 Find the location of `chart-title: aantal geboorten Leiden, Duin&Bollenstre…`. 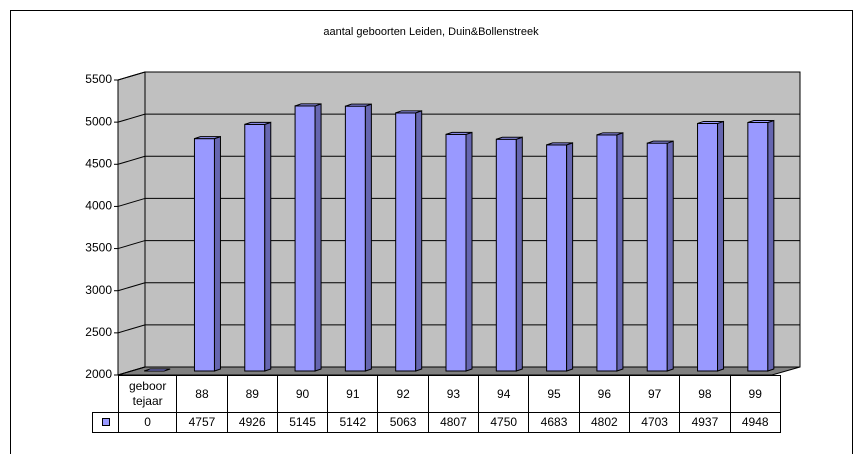

chart-title: aantal geboorten Leiden, Duin&Bollenstre… is located at coordinates (431, 32).